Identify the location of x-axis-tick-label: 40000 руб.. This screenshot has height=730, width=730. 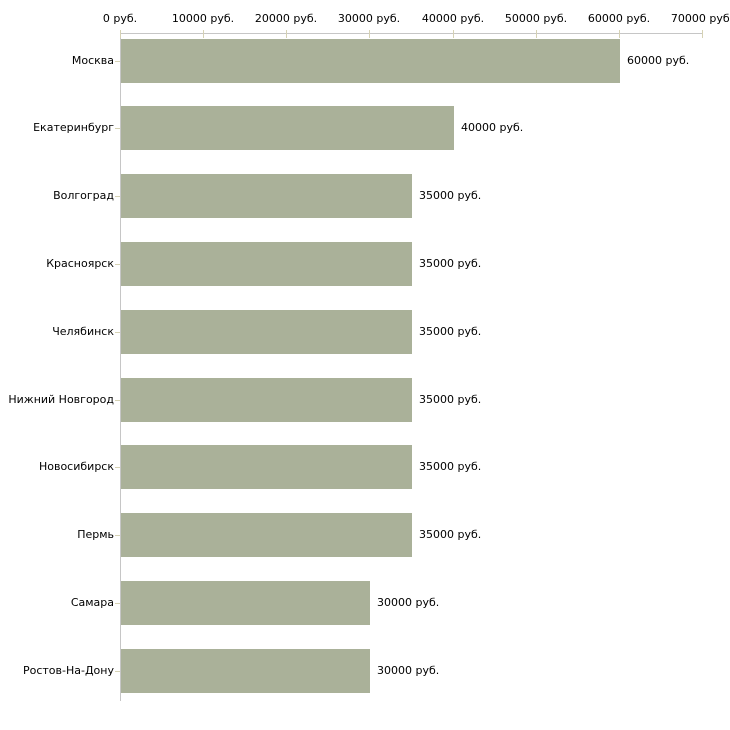
(453, 18).